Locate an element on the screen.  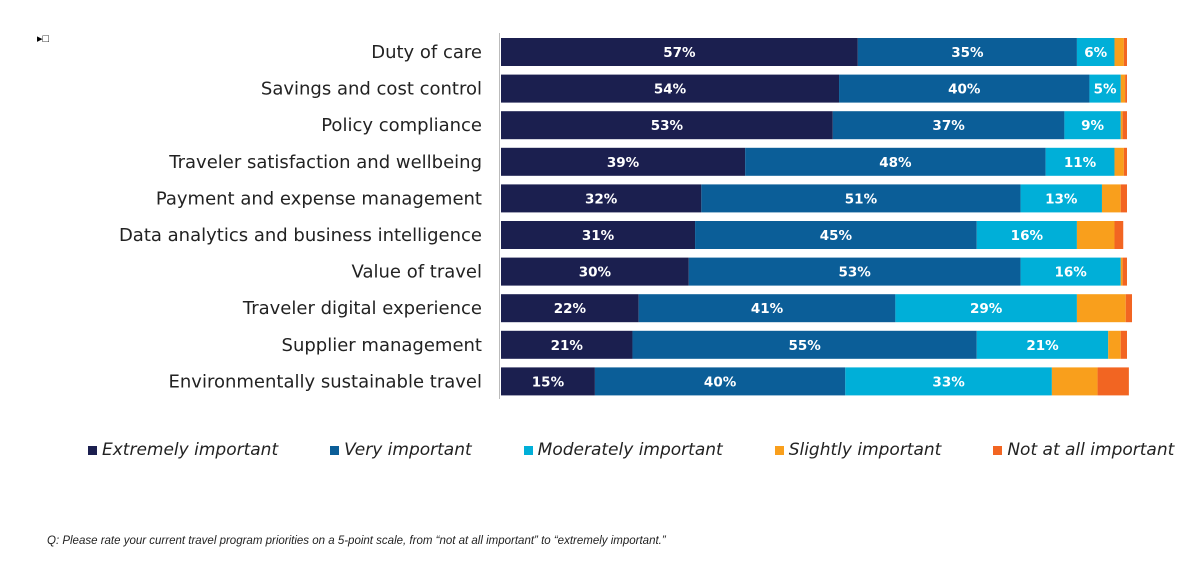
legend-label: Very important is located at coordinates (408, 450).